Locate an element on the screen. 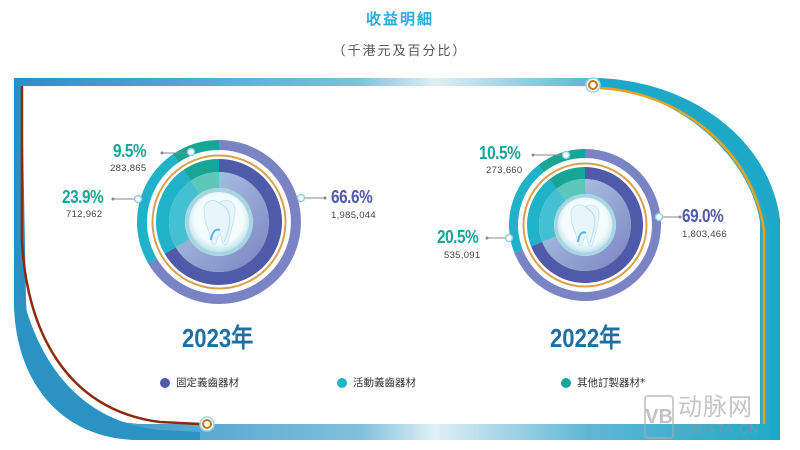 This screenshot has width=800, height=450. legend-label: 活動義齒器材 is located at coordinates (384, 383).